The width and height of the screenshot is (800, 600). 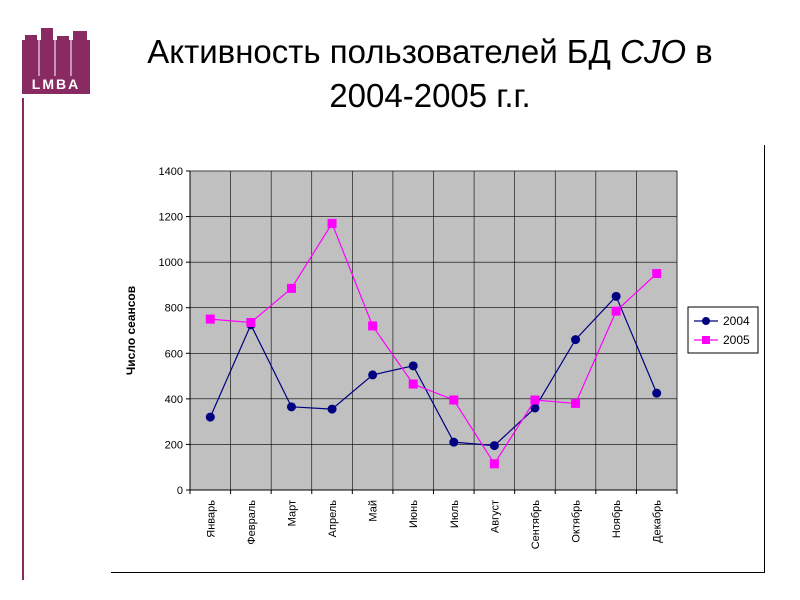 I want to click on y-tick-label: 800, so click(x=174, y=309).